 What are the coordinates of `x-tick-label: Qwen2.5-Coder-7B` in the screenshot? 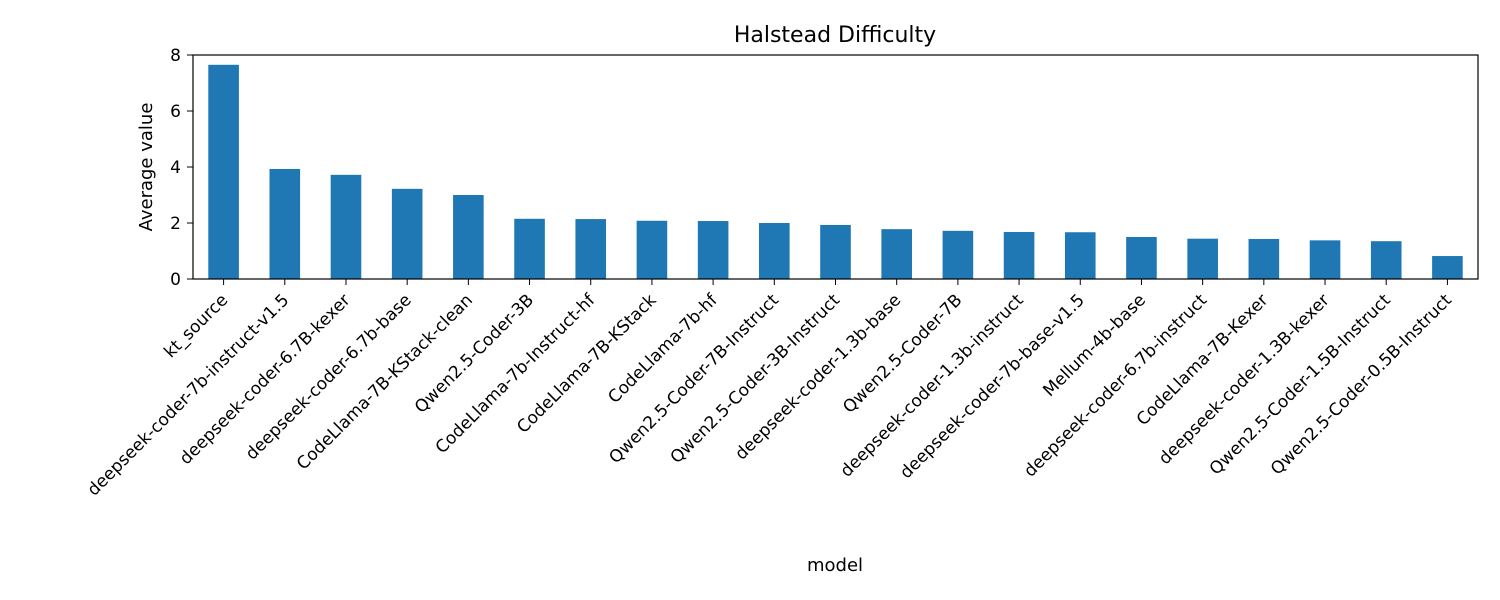 It's located at (902, 353).